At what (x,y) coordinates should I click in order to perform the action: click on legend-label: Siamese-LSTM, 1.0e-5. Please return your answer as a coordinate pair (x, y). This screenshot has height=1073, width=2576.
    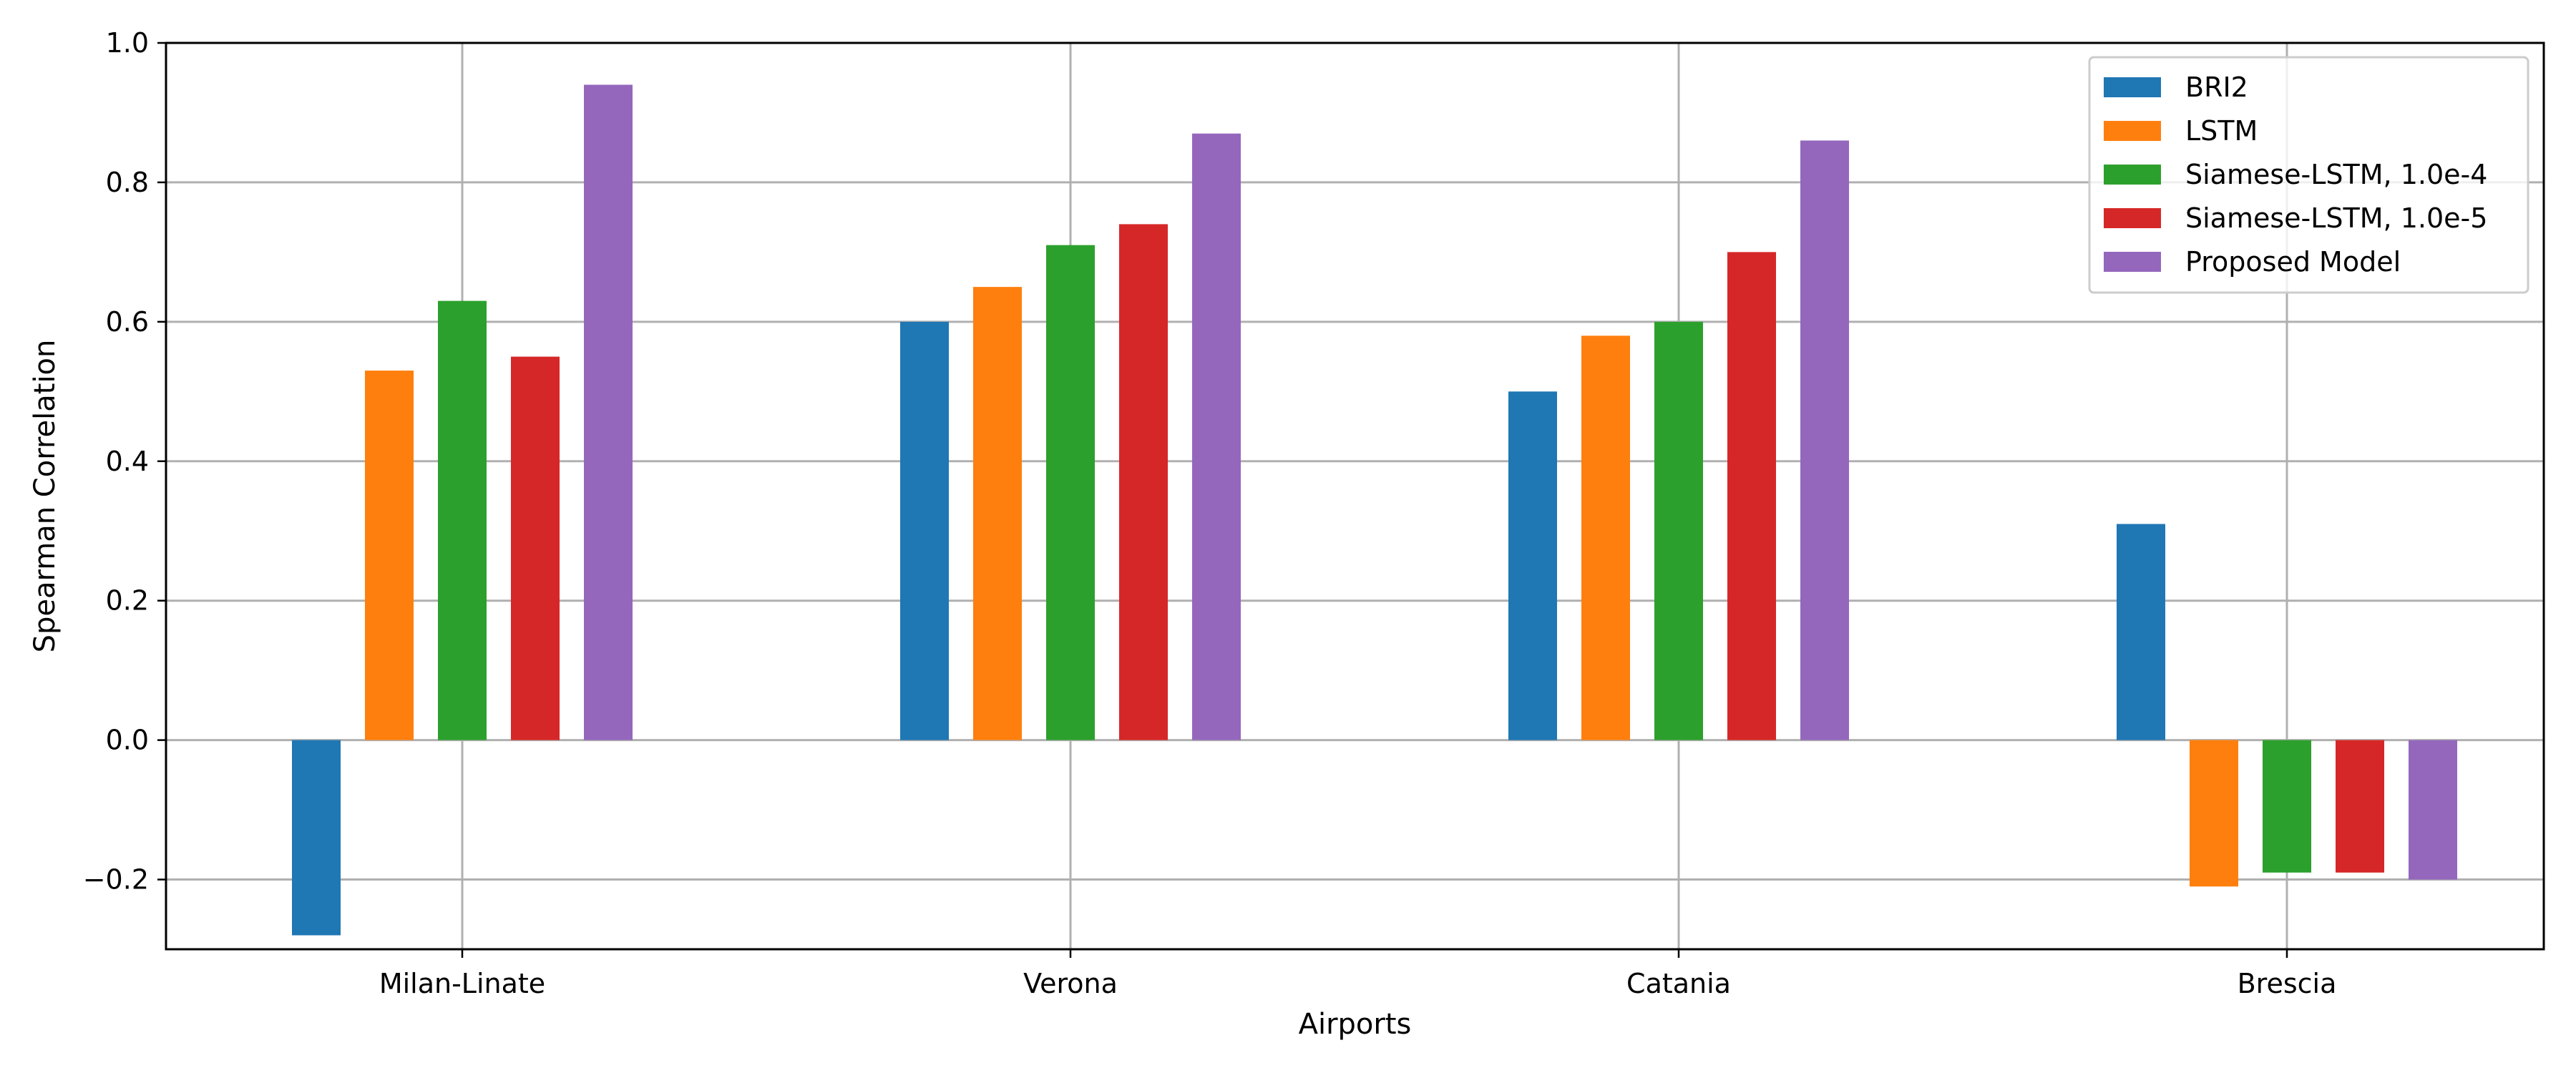
    Looking at the image, I should click on (2336, 218).